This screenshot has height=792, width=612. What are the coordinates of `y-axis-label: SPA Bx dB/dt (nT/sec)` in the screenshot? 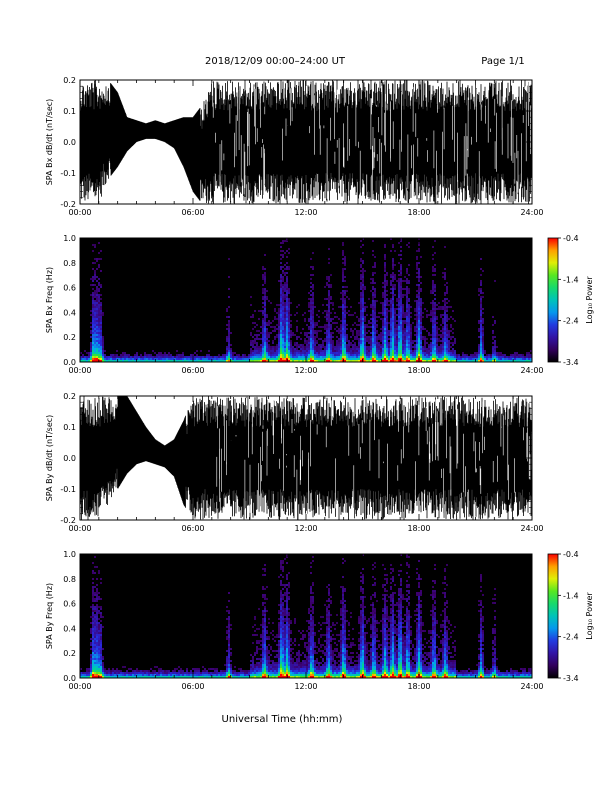 It's located at (49, 142).